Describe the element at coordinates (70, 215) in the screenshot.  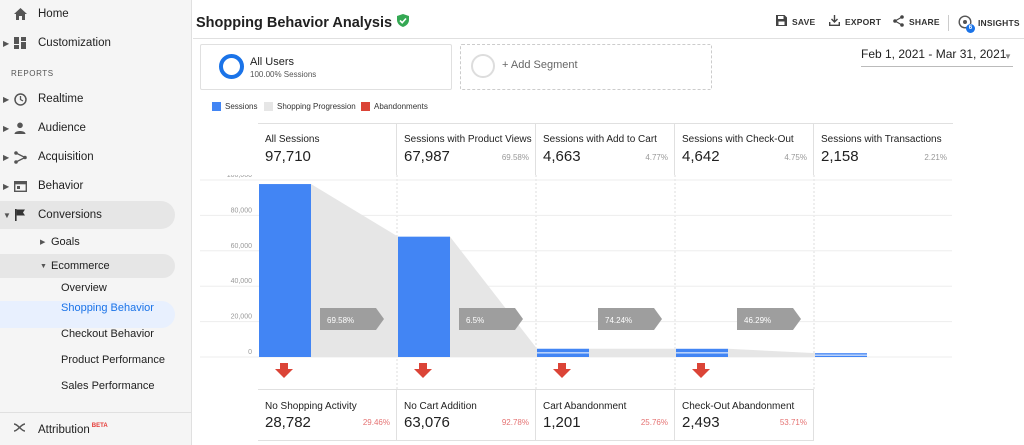
I see `sidebar-item-label: Conversions` at that location.